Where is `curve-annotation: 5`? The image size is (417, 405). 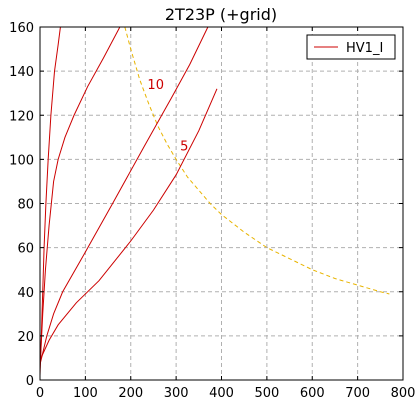 curve-annotation: 5 is located at coordinates (184, 147).